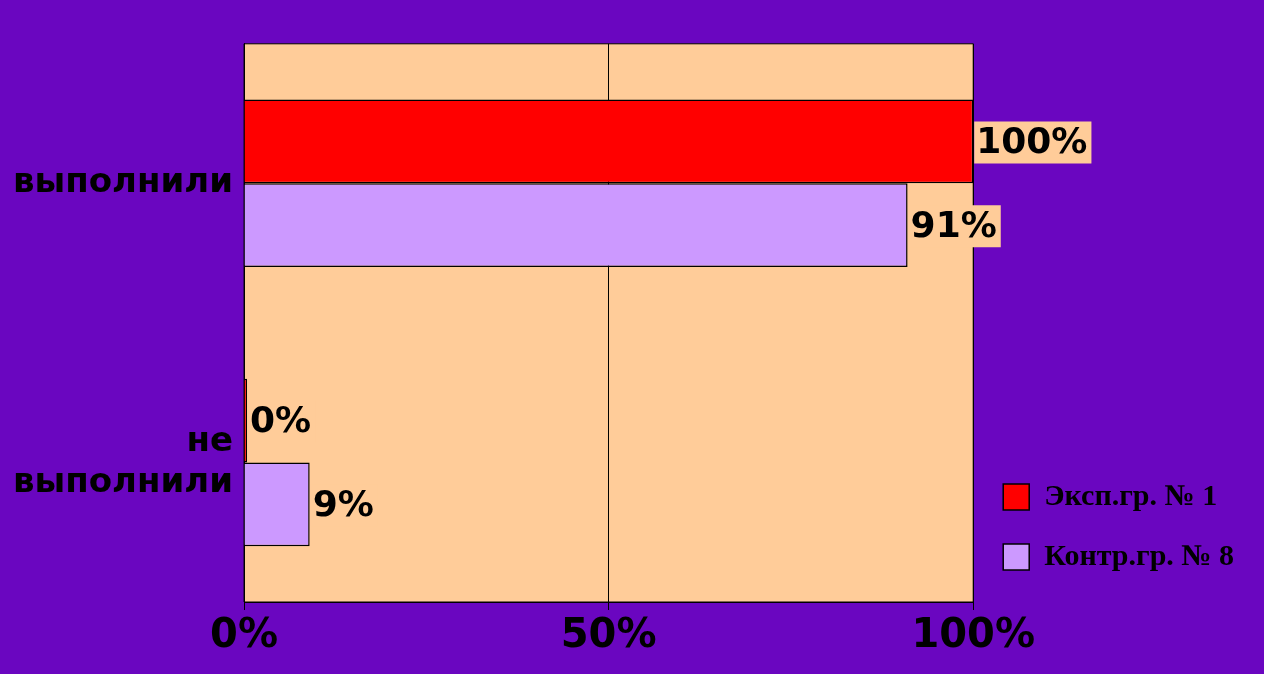 The height and width of the screenshot is (674, 1264). Describe the element at coordinates (1139, 554) in the screenshot. I see `legend-label: Контр.гр. № 8` at that location.